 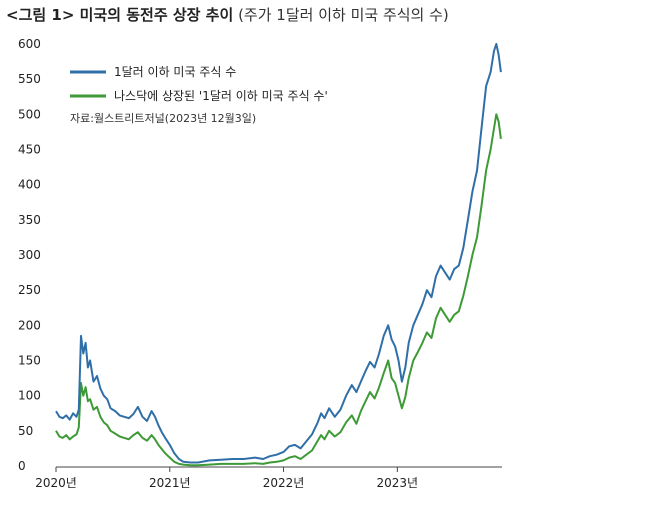 I want to click on x-tick-label: 2022년, so click(x=284, y=483).